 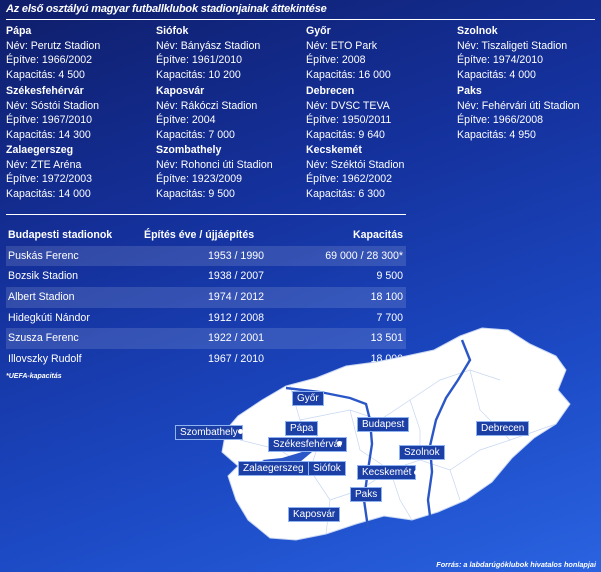 What do you see at coordinates (180, 91) in the screenshot?
I see `club-city: Kaposvár` at bounding box center [180, 91].